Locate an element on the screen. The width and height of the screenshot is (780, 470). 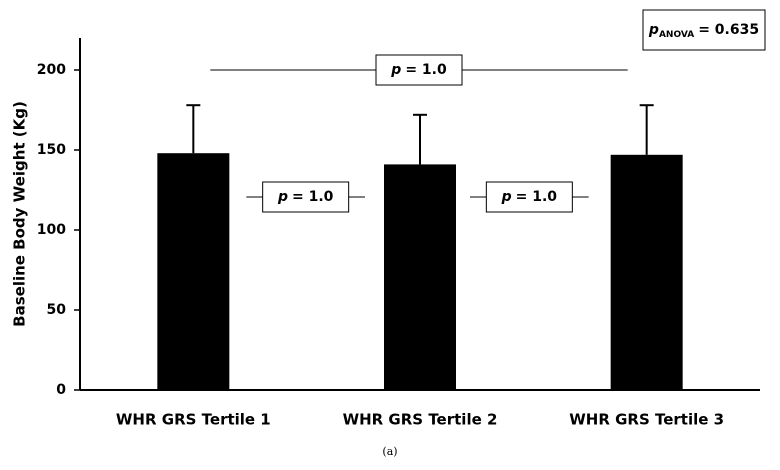
x-tick-label: WHR GRS Tertile 2 is located at coordinates (420, 420).